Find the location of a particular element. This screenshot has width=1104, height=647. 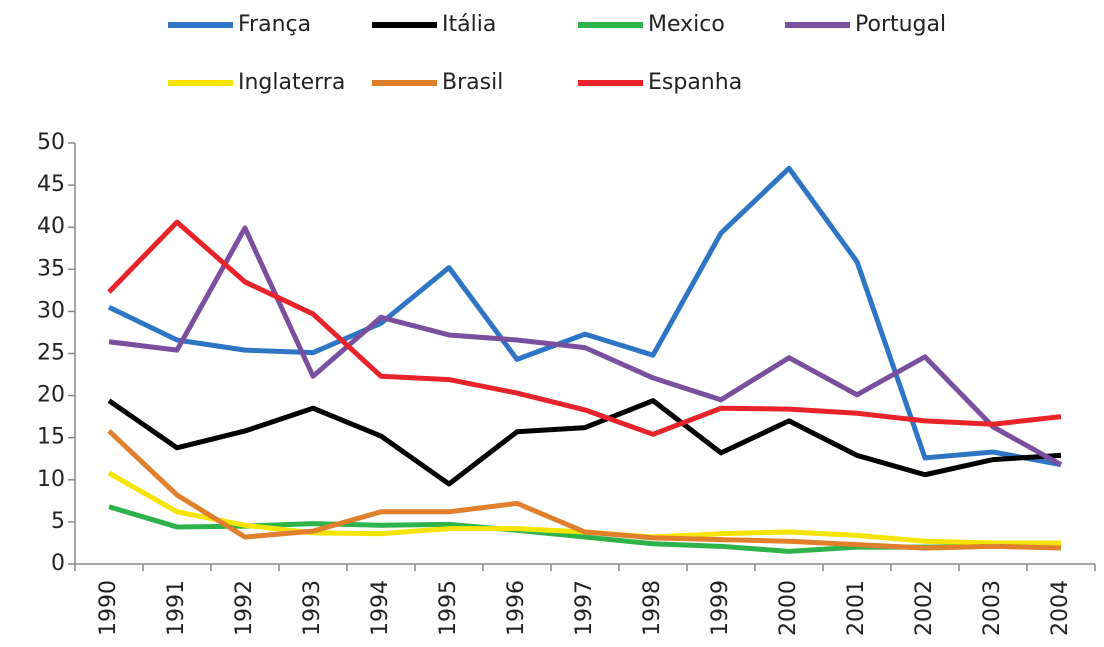

y-tick-label: 15 is located at coordinates (51, 437).